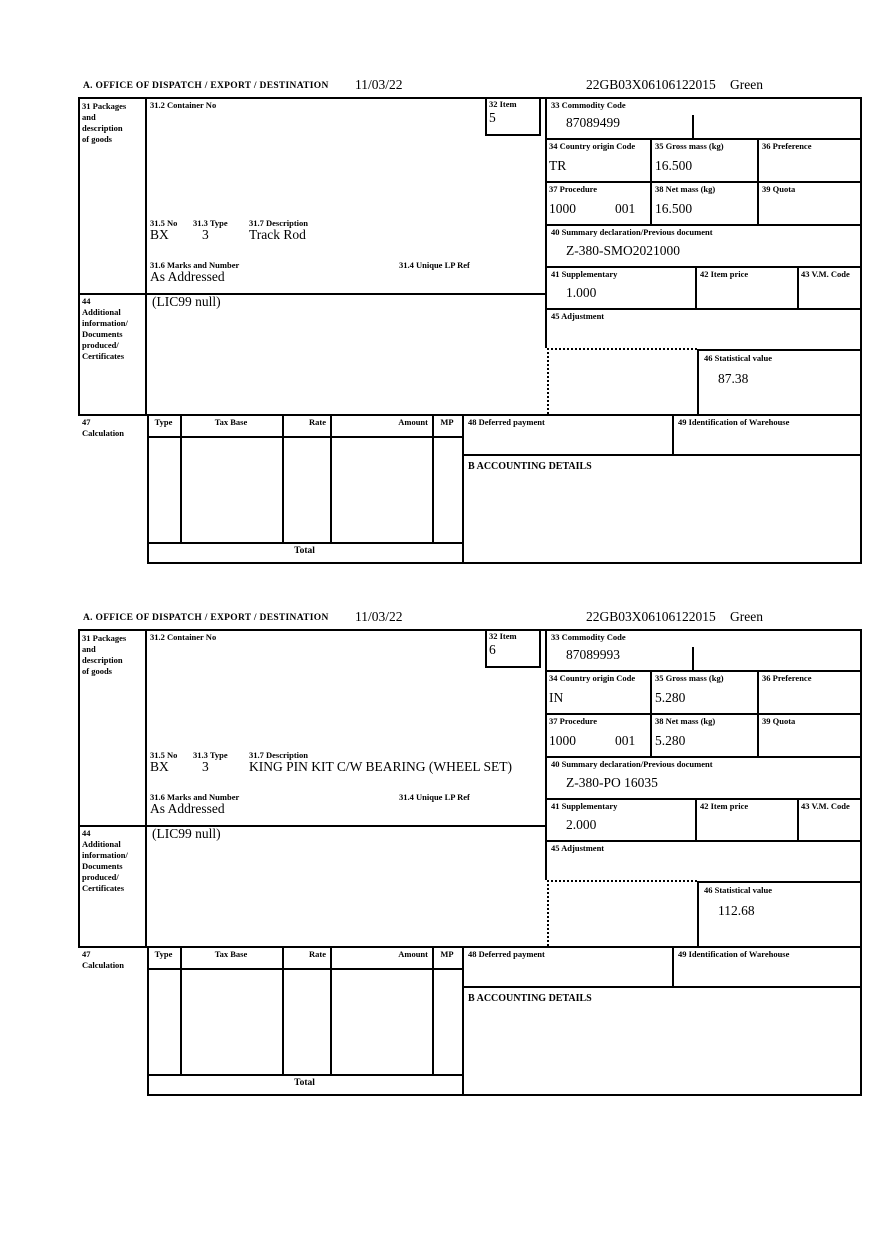  What do you see at coordinates (623, 250) in the screenshot?
I see `previous-document: Z-380-SMO2021000` at bounding box center [623, 250].